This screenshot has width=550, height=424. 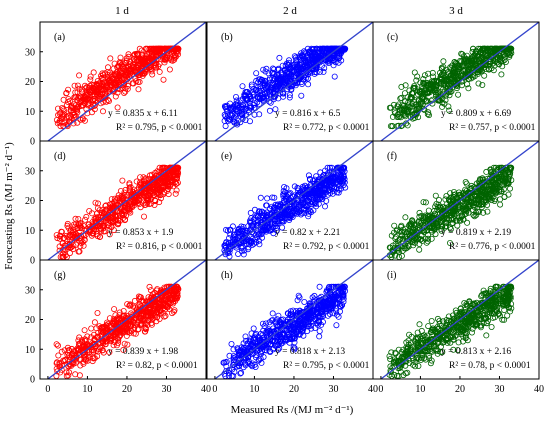 I want to click on x-tick-label: 0, so click(x=47, y=389).